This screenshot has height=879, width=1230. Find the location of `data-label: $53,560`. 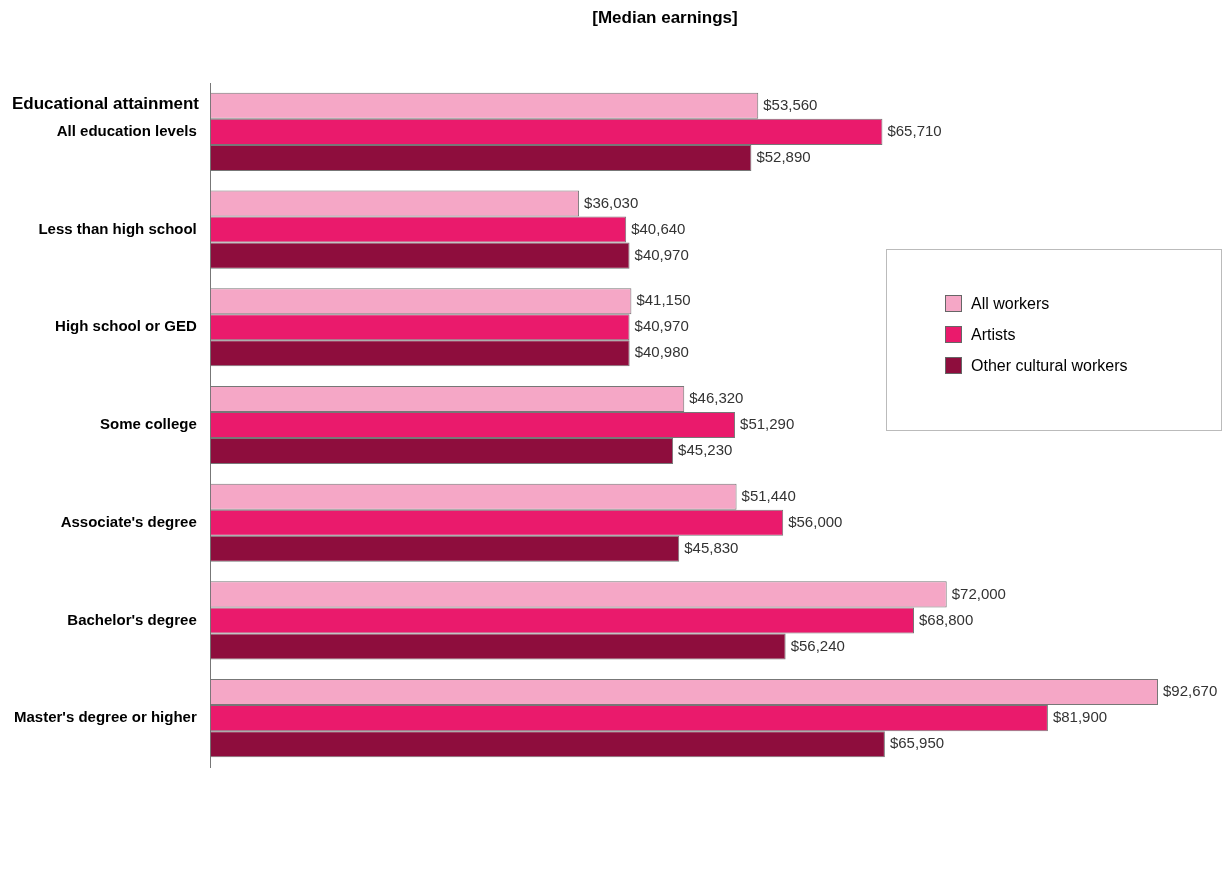

data-label: $53,560 is located at coordinates (790, 104).